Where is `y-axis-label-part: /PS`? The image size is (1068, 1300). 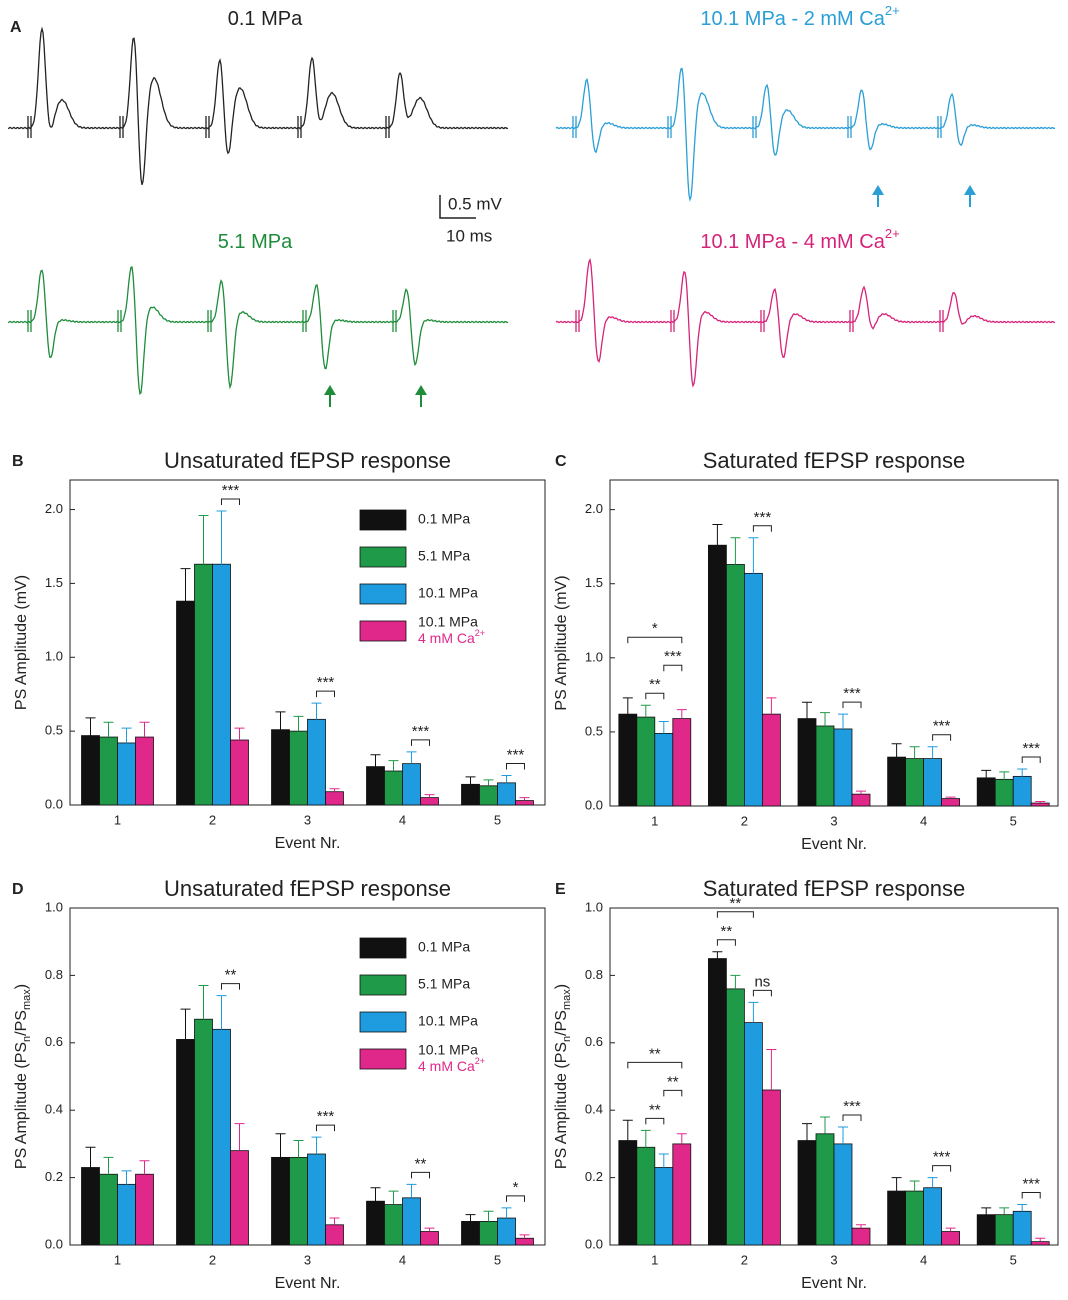
y-axis-label-part: /PS is located at coordinates (561, 1023).